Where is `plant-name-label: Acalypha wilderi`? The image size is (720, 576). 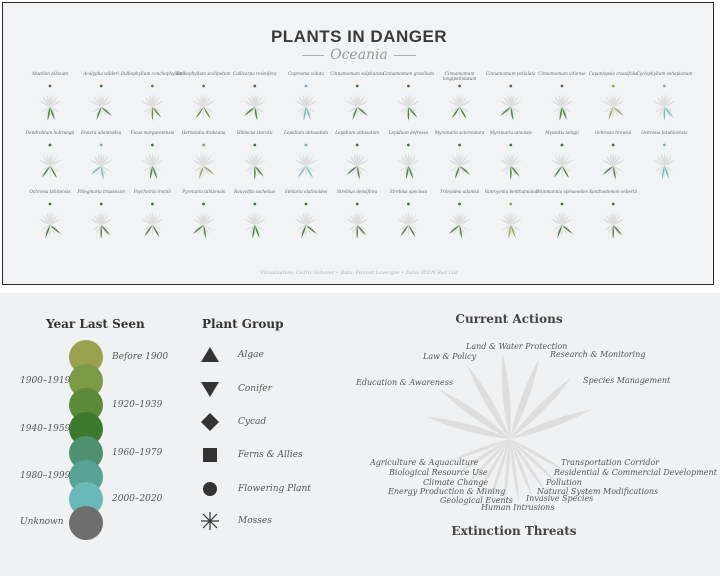
plant-name-label: Acalypha wilderi is located at coordinates (101, 73).